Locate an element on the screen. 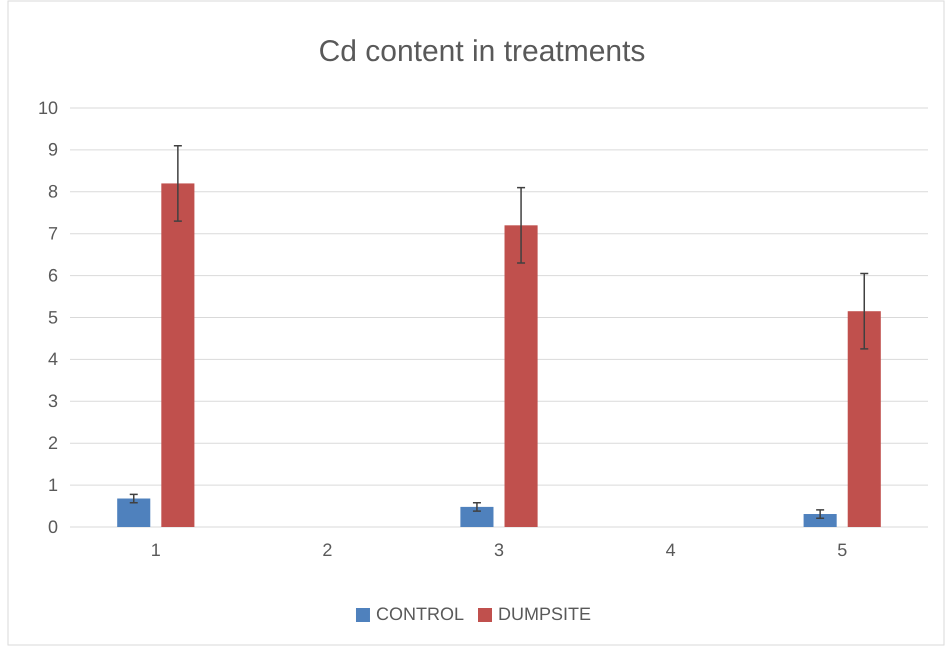 This screenshot has height=649, width=947. x-tick-label: 4 is located at coordinates (671, 550).